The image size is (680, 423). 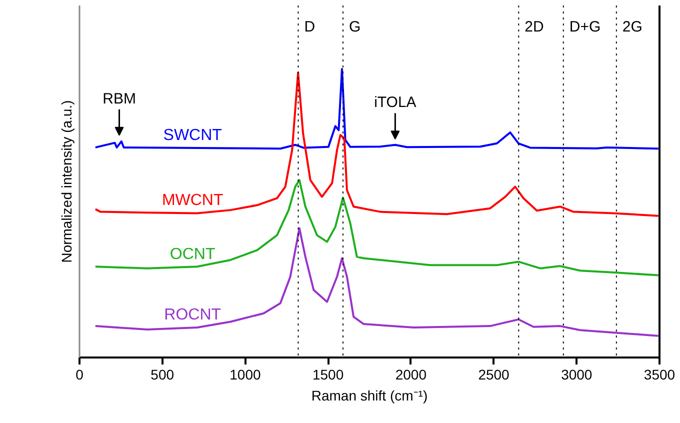 I want to click on annotation: RBM, so click(x=119, y=99).